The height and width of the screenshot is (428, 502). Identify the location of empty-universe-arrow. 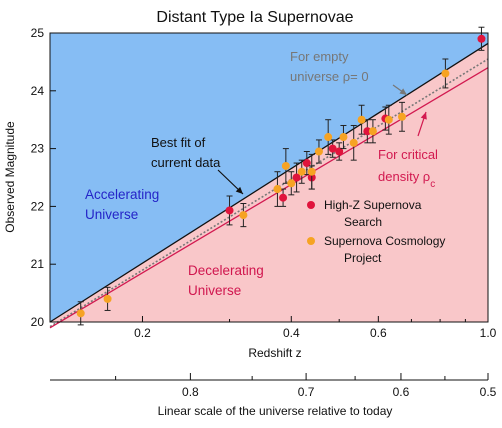
(400, 90).